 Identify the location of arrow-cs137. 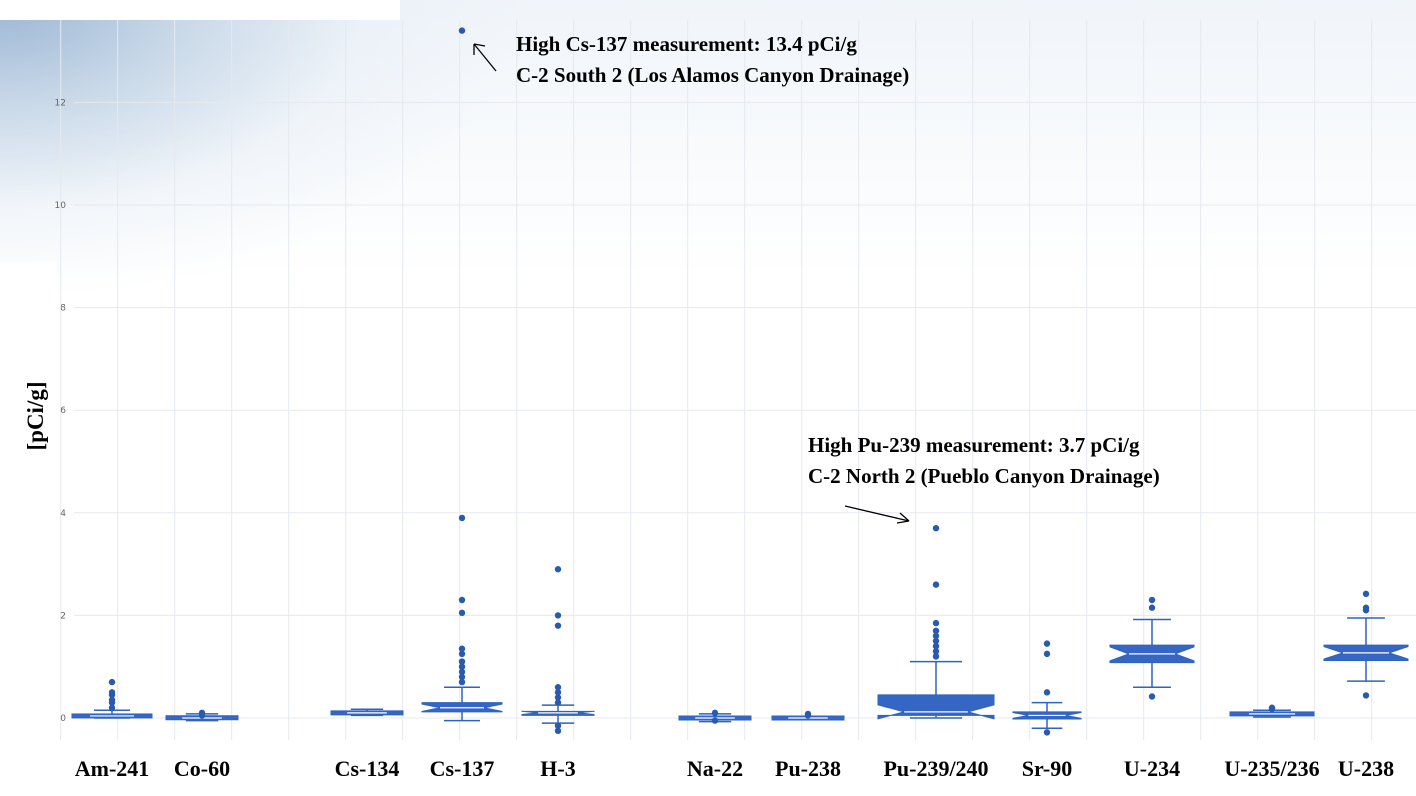
(485, 57).